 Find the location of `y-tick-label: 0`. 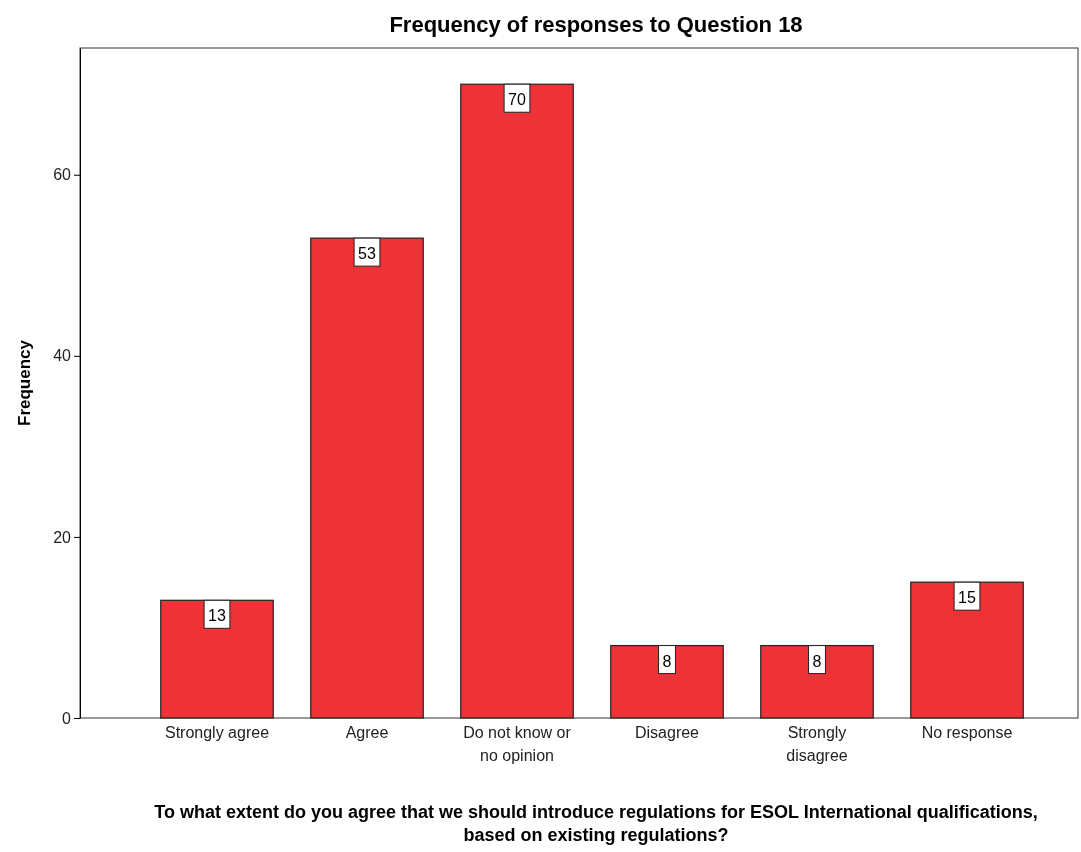

y-tick-label: 0 is located at coordinates (67, 718).